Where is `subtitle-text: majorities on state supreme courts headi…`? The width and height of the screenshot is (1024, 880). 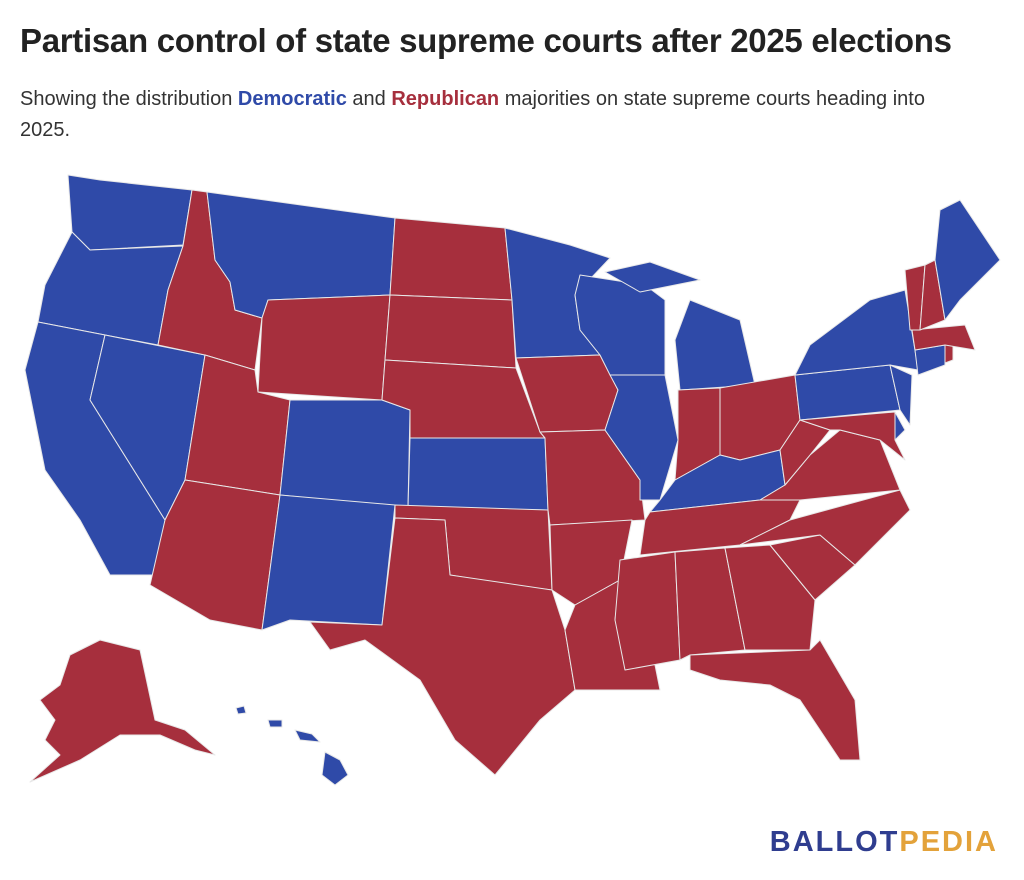 subtitle-text: majorities on state supreme courts headi… is located at coordinates (472, 114).